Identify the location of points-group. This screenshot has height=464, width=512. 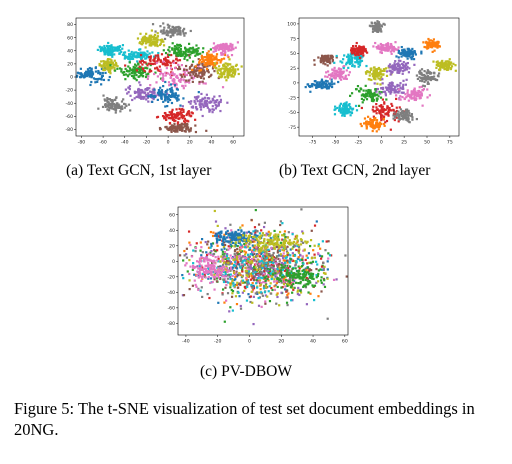
(380, 76).